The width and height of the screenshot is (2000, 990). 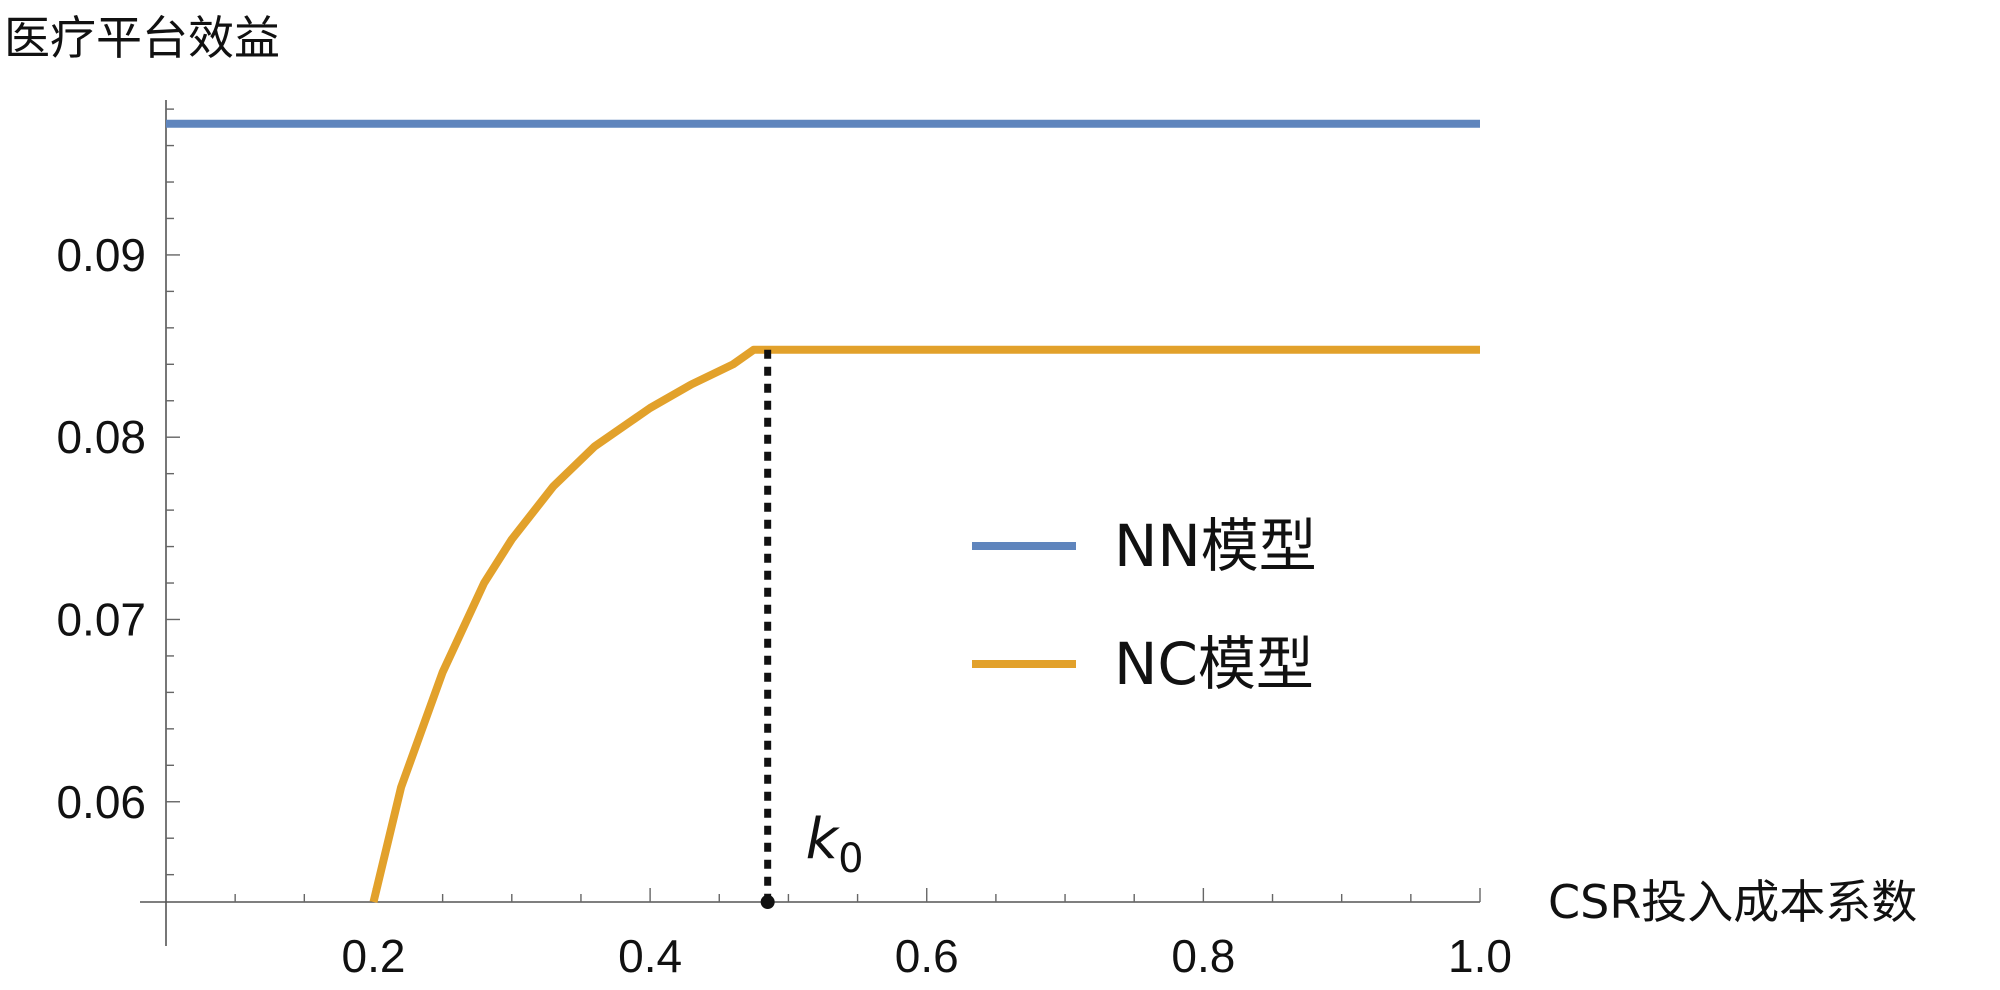 What do you see at coordinates (101, 619) in the screenshot?
I see `y-tick-label: 0.07` at bounding box center [101, 619].